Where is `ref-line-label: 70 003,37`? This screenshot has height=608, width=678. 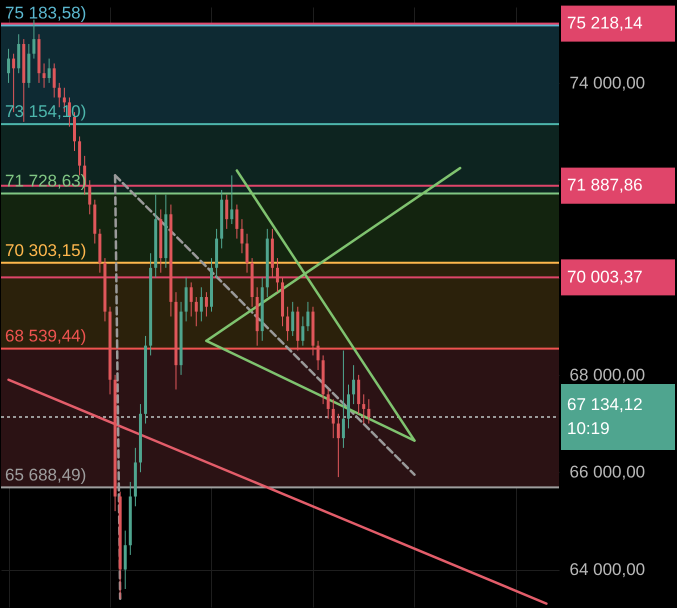
ref-line-label: 70 003,37 is located at coordinates (605, 276).